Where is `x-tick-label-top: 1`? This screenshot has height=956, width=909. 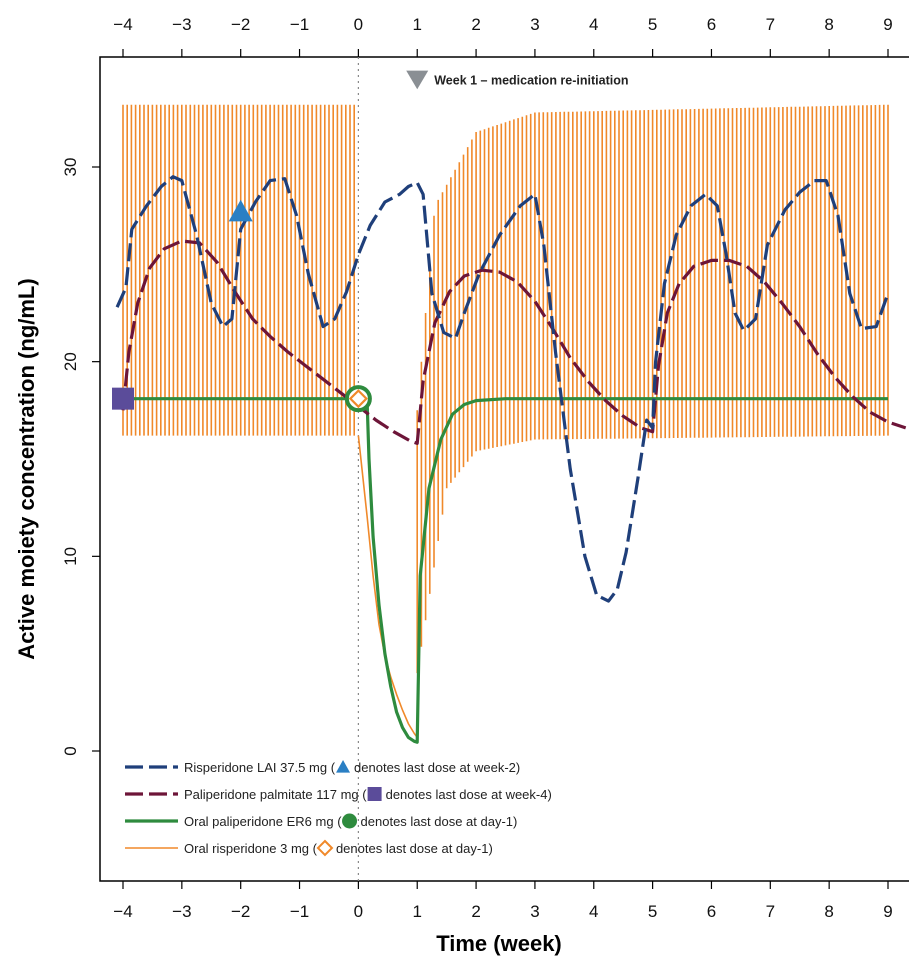 x-tick-label-top: 1 is located at coordinates (416, 24).